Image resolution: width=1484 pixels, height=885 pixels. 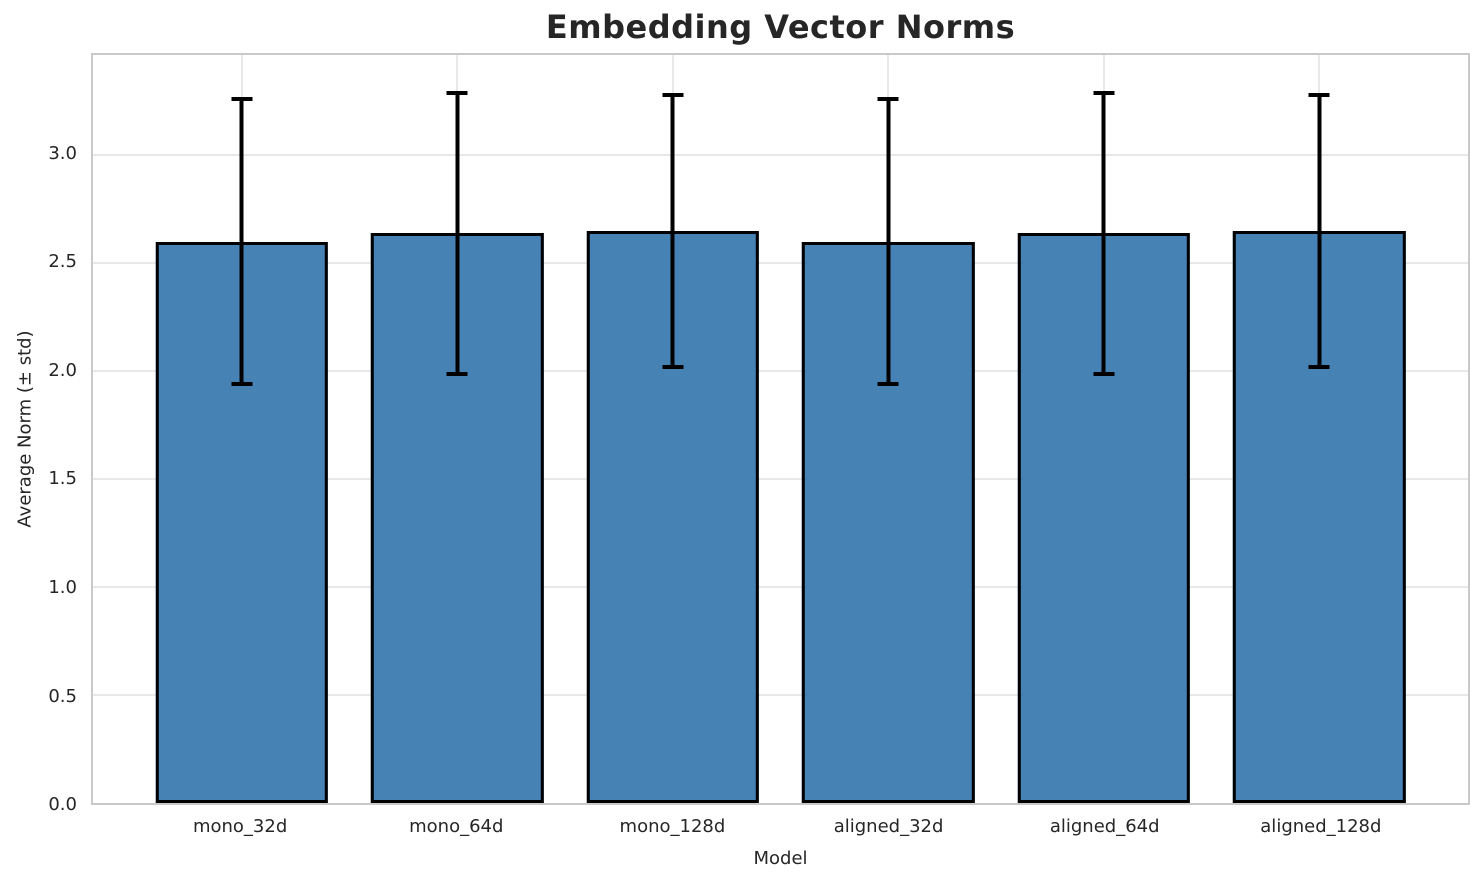 I want to click on error-bar-aligned_32d, so click(x=888, y=242).